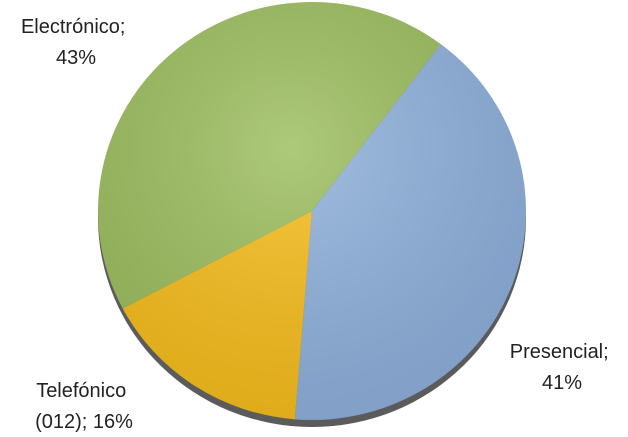  What do you see at coordinates (76, 42) in the screenshot?
I see `label-electronico: Electrónico; 43%` at bounding box center [76, 42].